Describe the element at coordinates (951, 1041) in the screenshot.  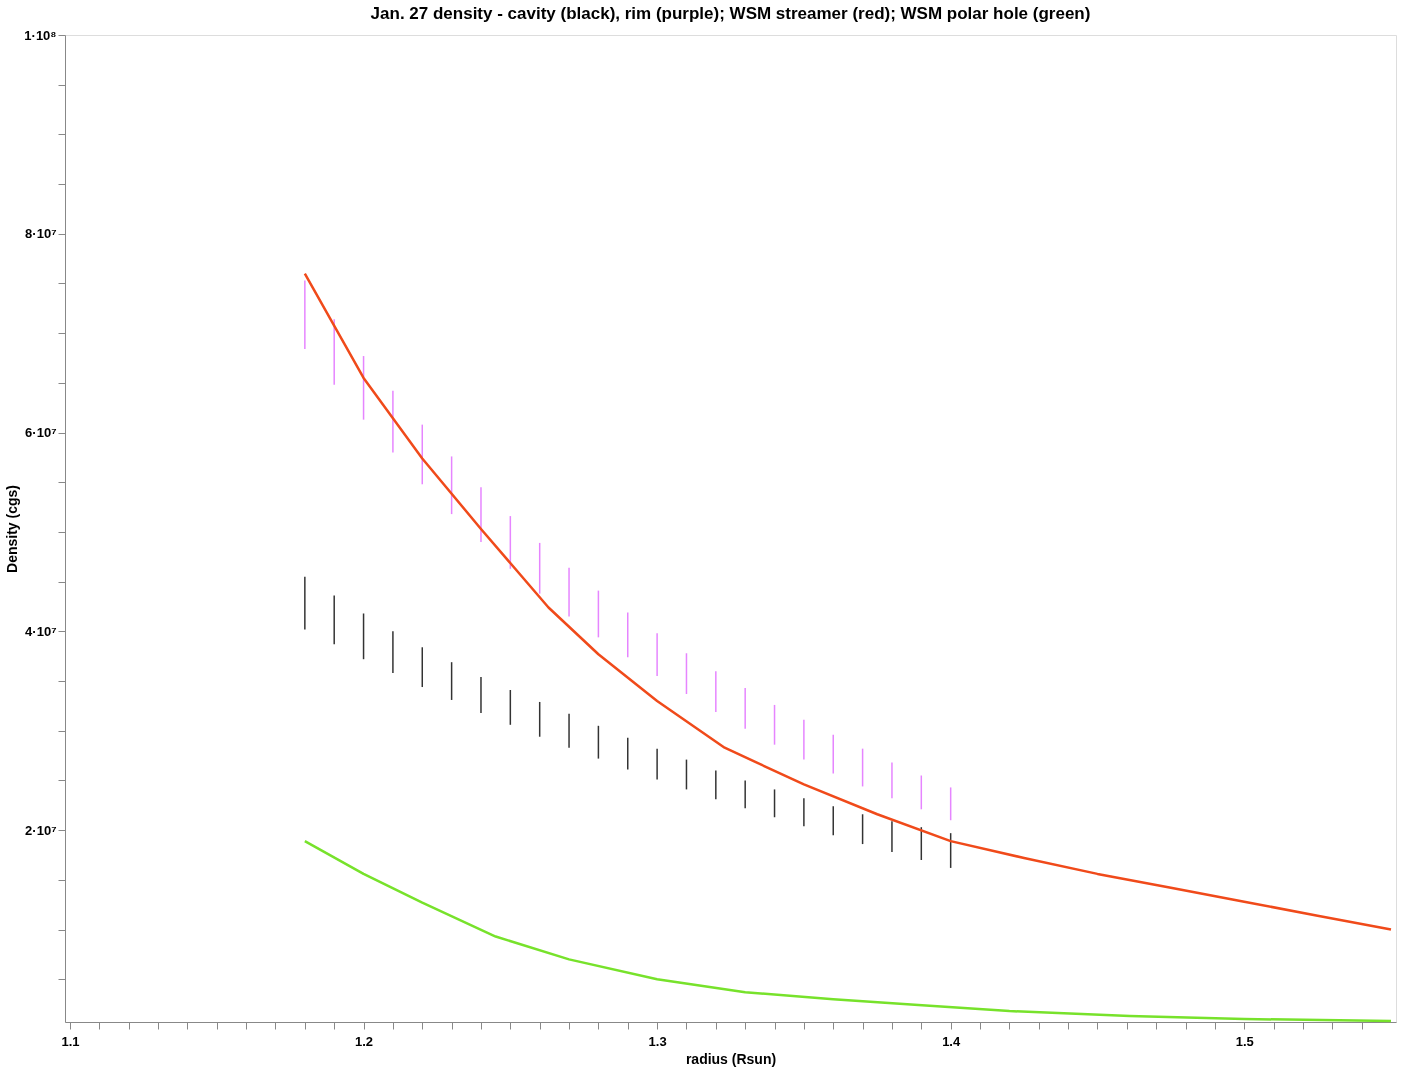
I see `x-tick-label: 1.4` at that location.